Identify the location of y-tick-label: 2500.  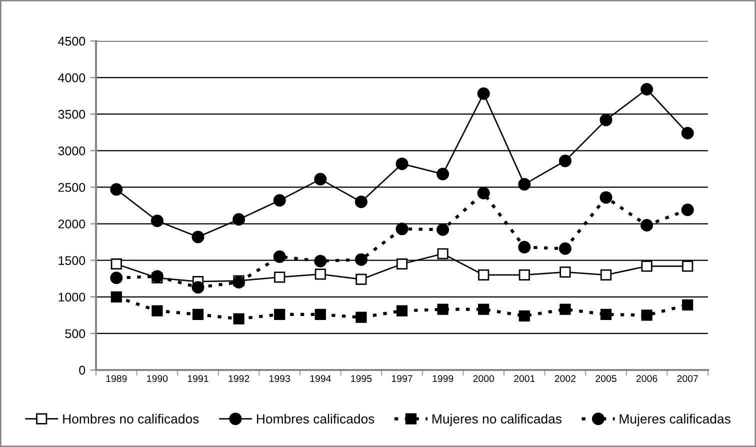
(72, 187).